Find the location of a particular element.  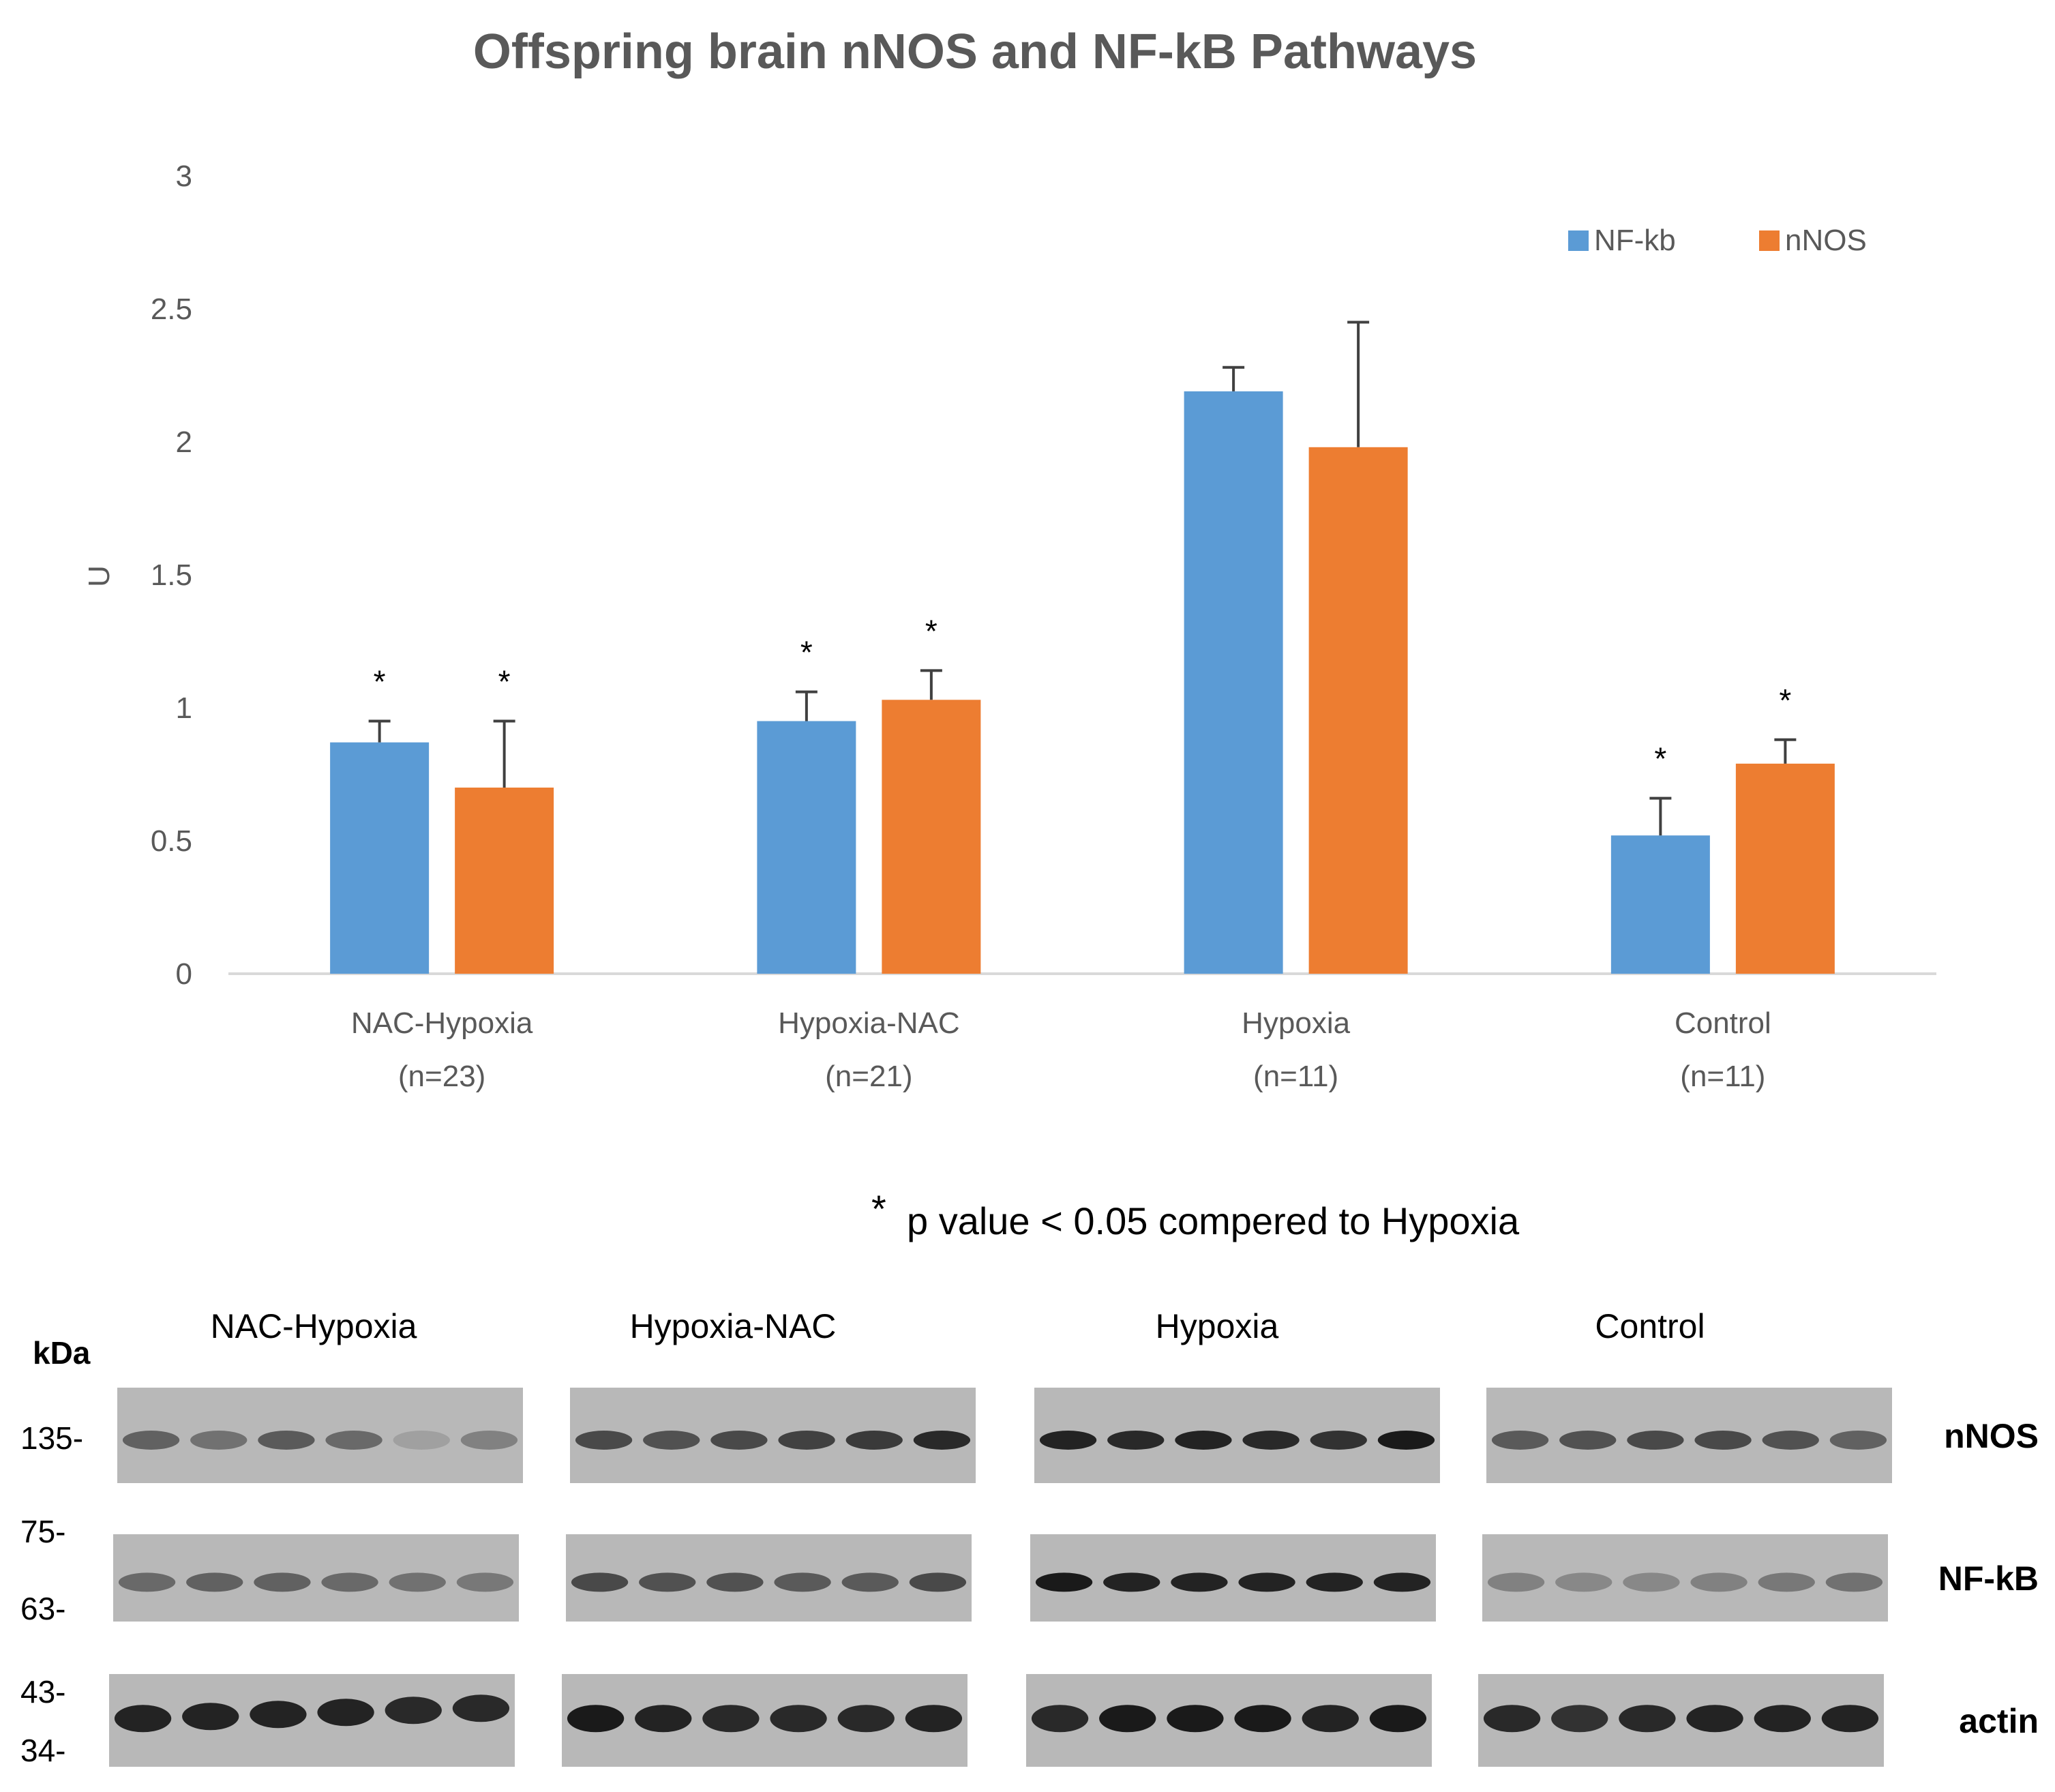

category-label: Hypoxia-NAC is located at coordinates (869, 1023).